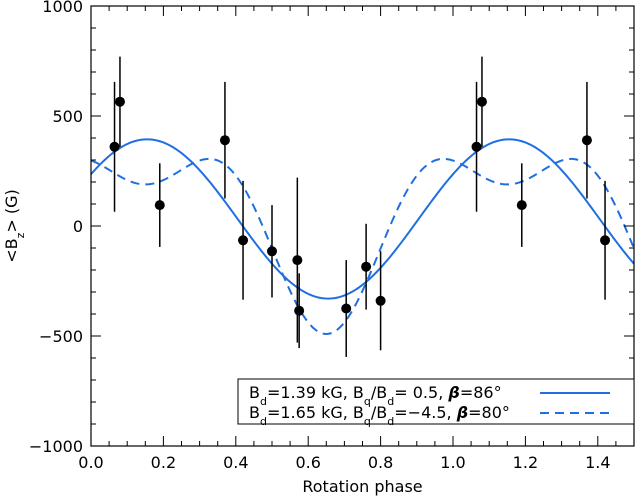 The image size is (637, 496). What do you see at coordinates (307, 462) in the screenshot?
I see `x-tick-label: 0.6` at bounding box center [307, 462].